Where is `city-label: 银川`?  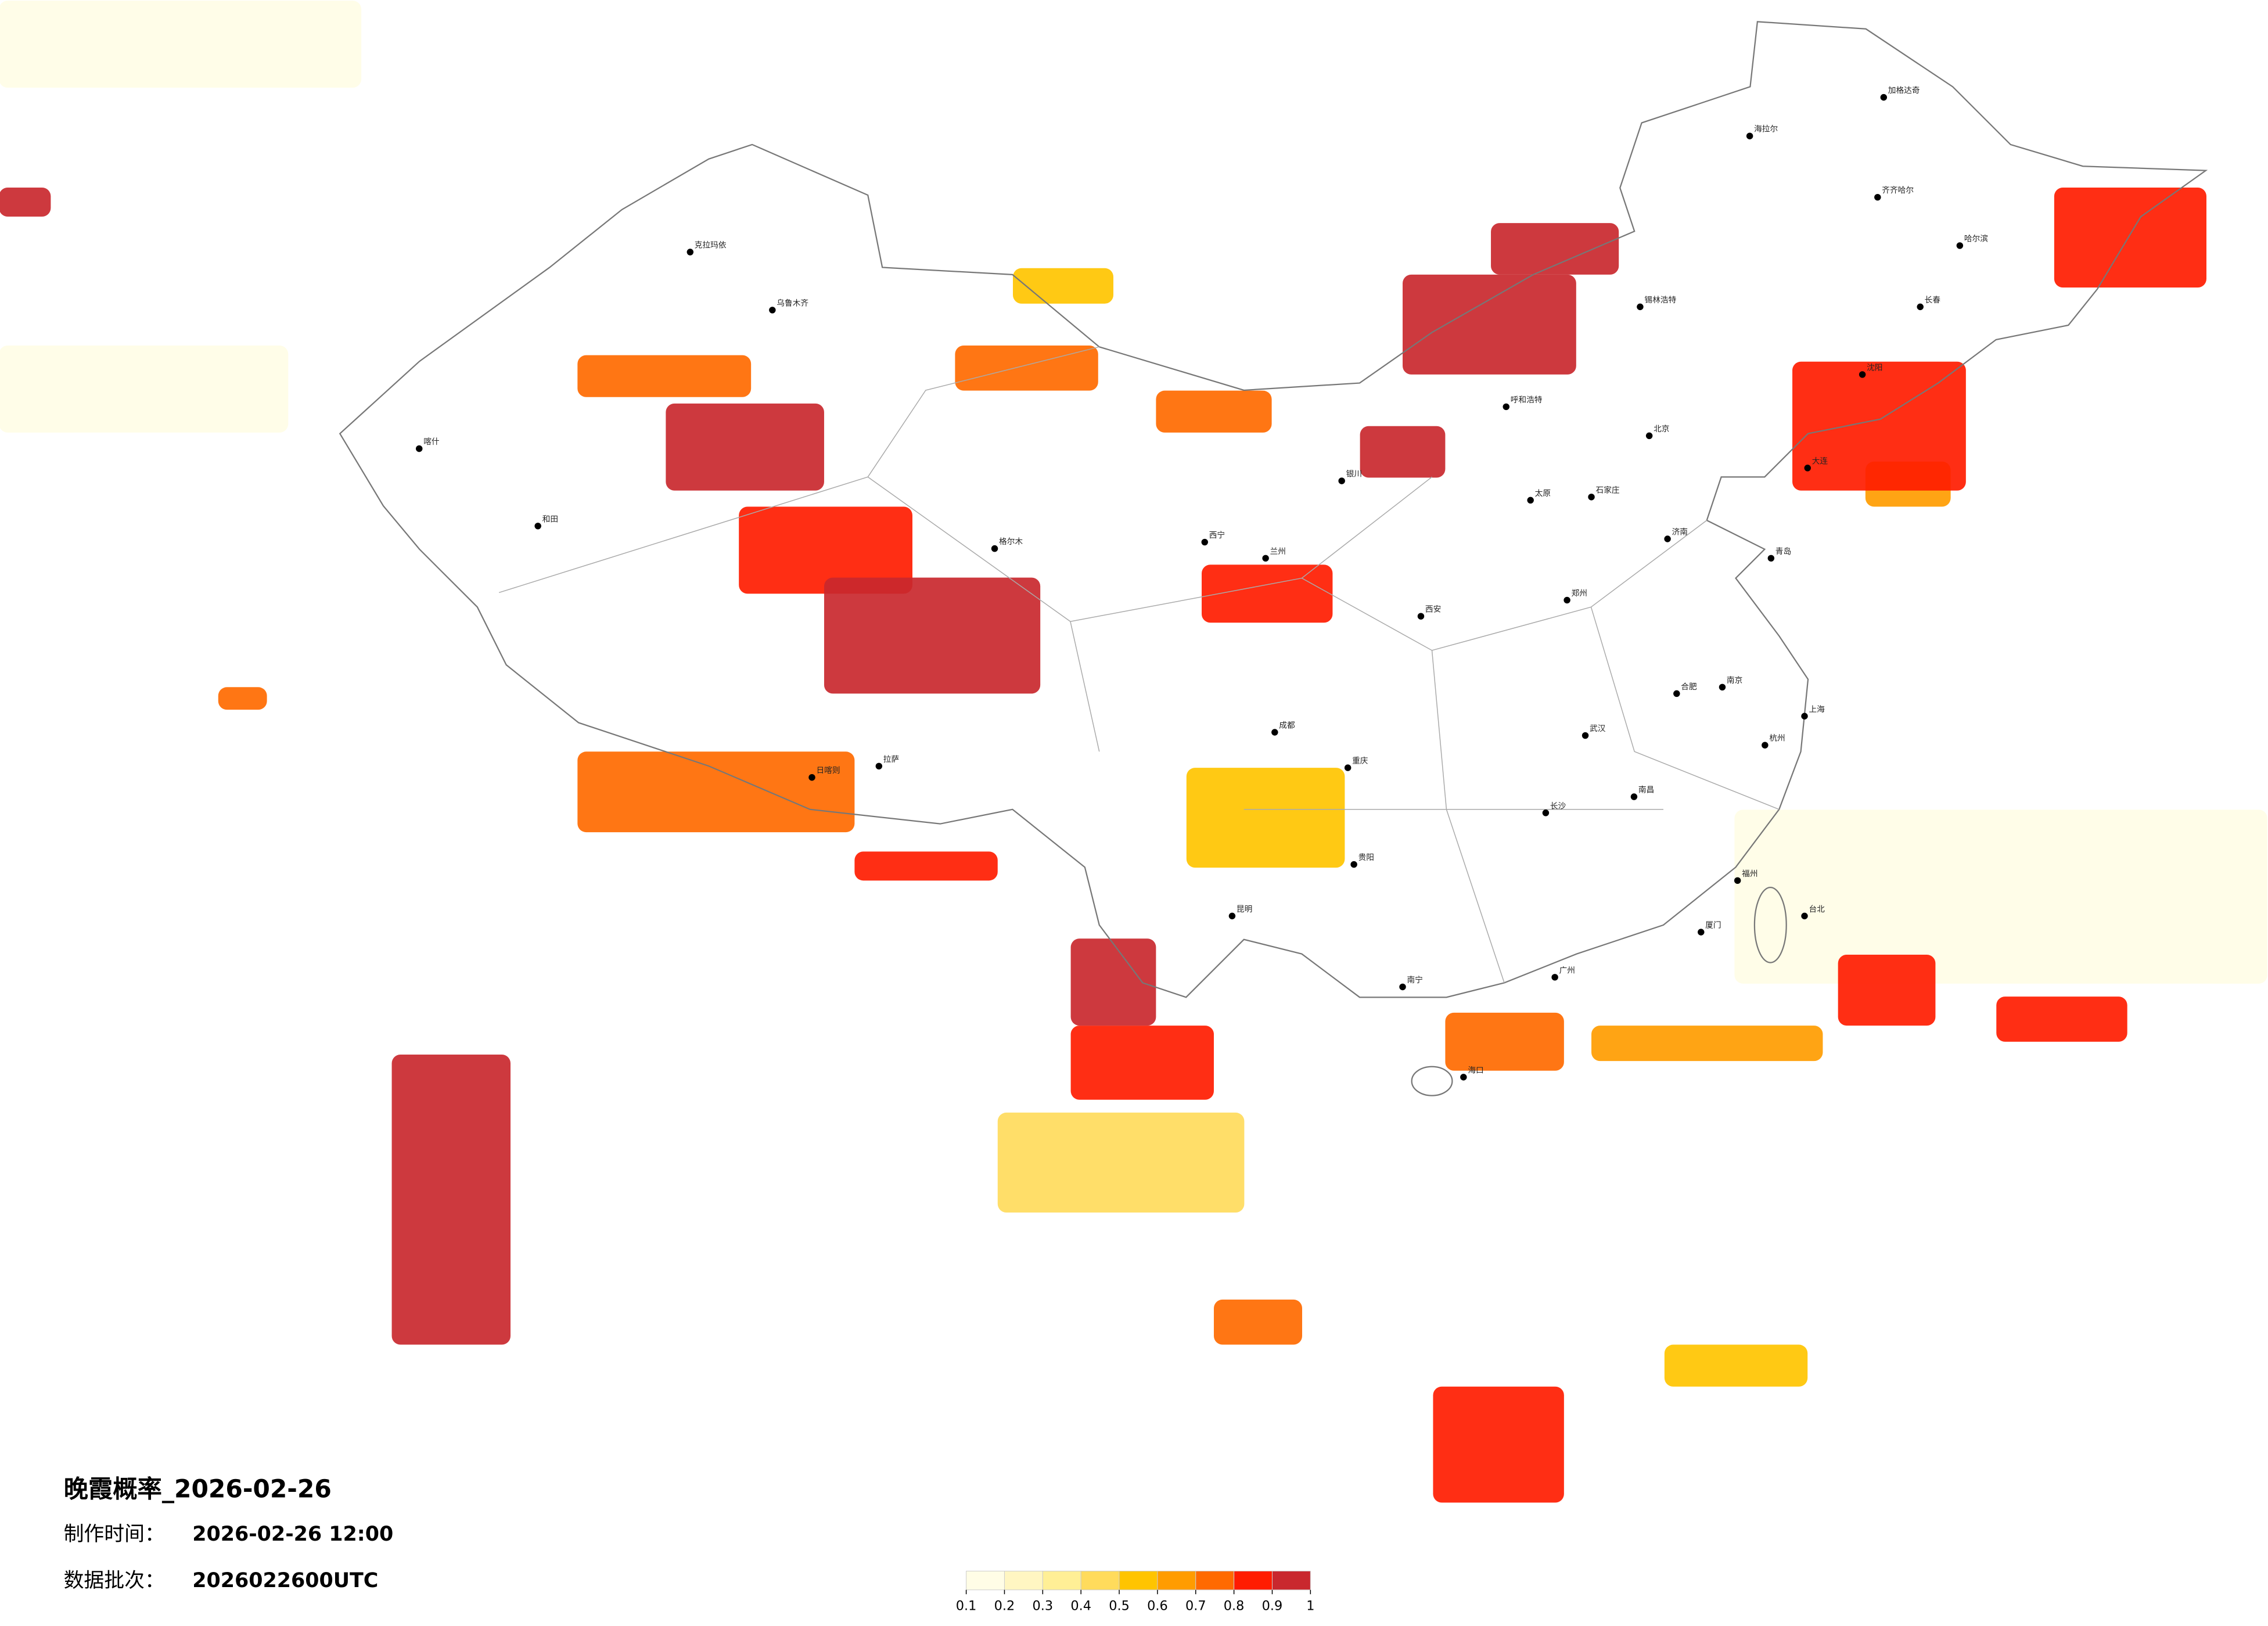
city-label: 银川 is located at coordinates (1354, 474).